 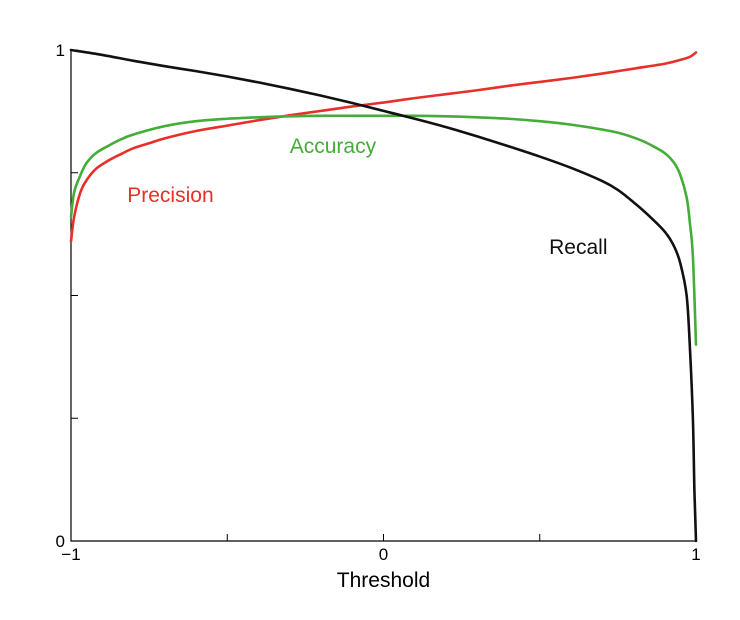 I want to click on x-tick-label: 0, so click(x=383, y=554).